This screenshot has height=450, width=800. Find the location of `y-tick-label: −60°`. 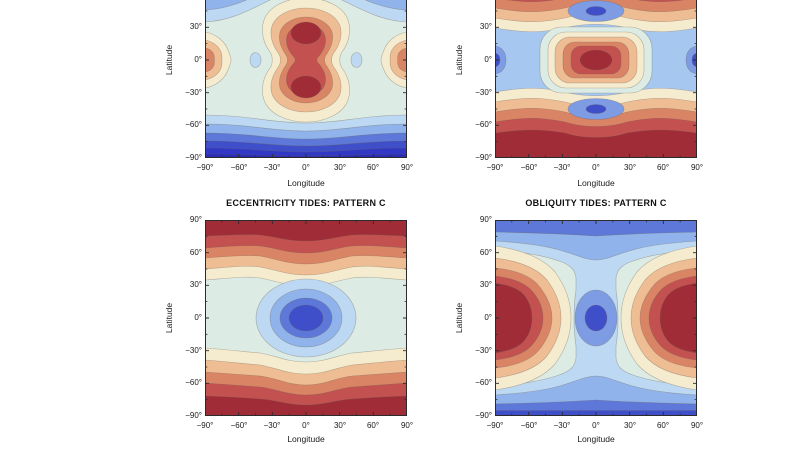

y-tick-label: −60° is located at coordinates (193, 124).